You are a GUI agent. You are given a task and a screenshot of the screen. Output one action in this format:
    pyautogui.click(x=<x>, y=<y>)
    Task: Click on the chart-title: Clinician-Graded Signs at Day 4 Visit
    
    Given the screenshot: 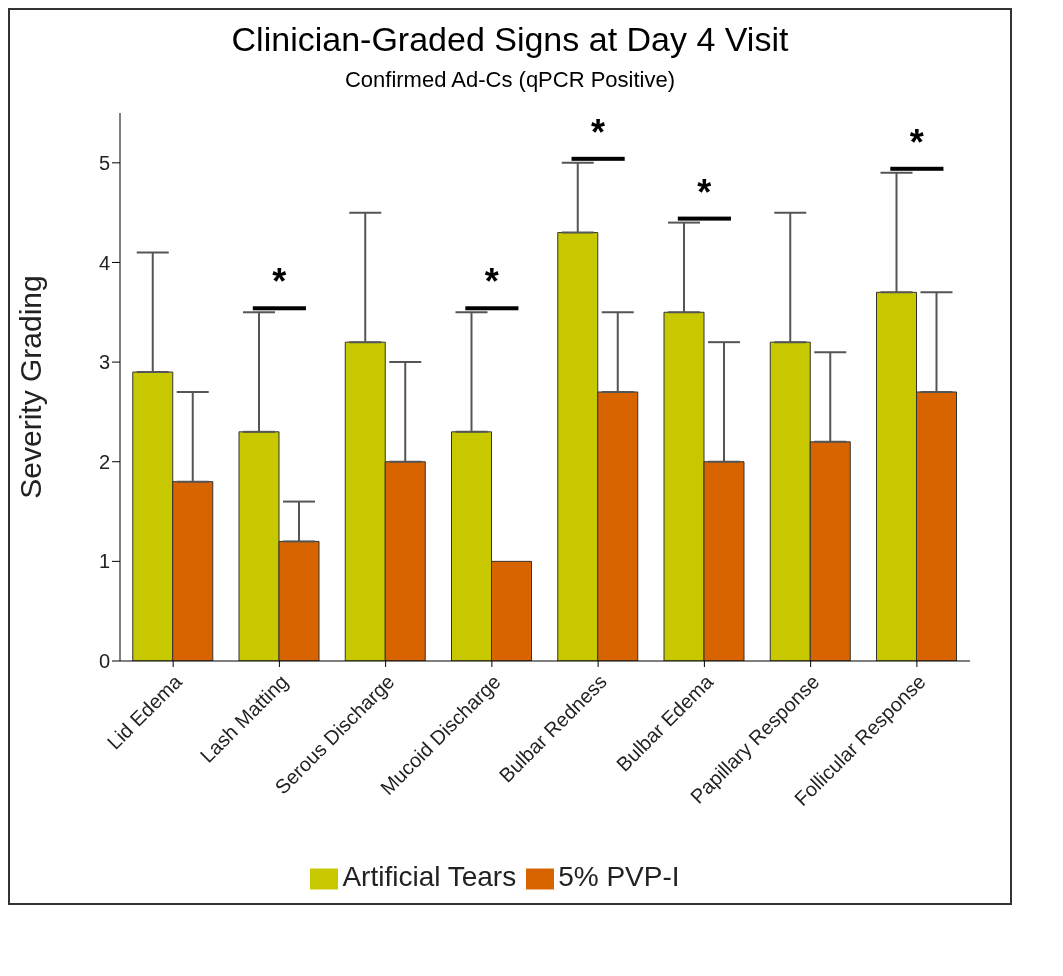 What is the action you would take?
    pyautogui.click(x=510, y=39)
    